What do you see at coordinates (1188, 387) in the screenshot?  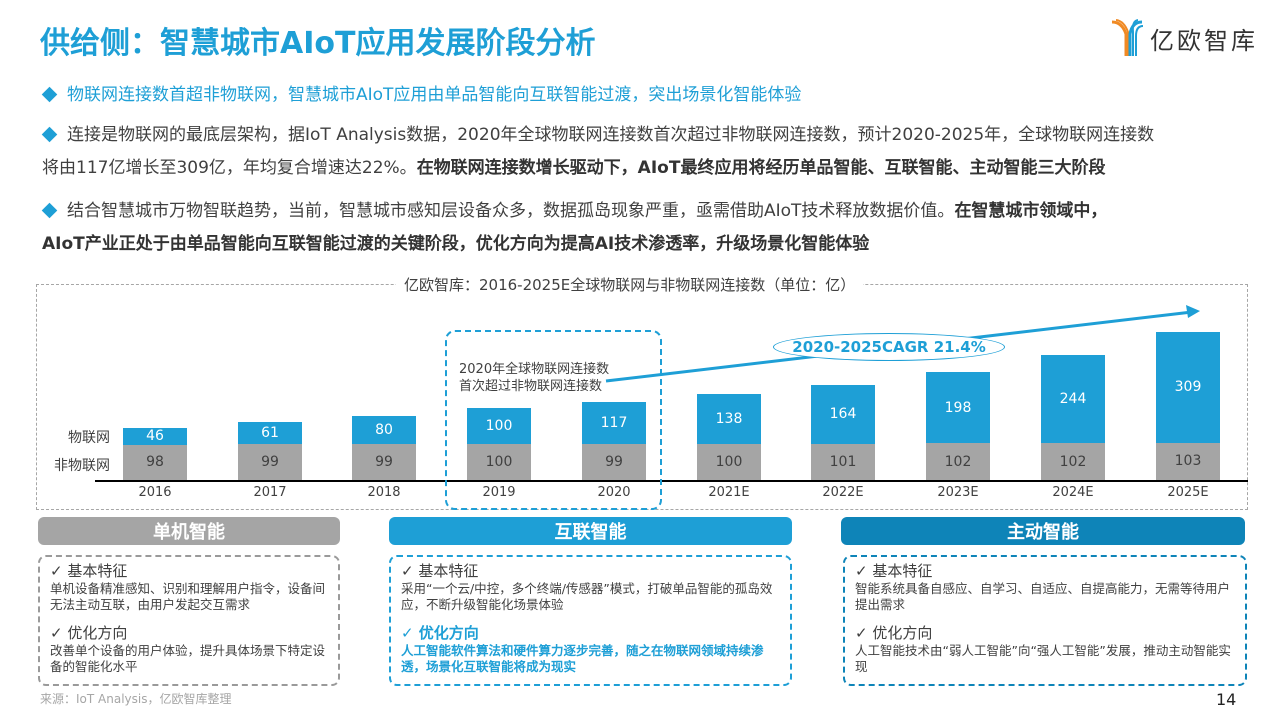 I see `bar-iot: 309` at bounding box center [1188, 387].